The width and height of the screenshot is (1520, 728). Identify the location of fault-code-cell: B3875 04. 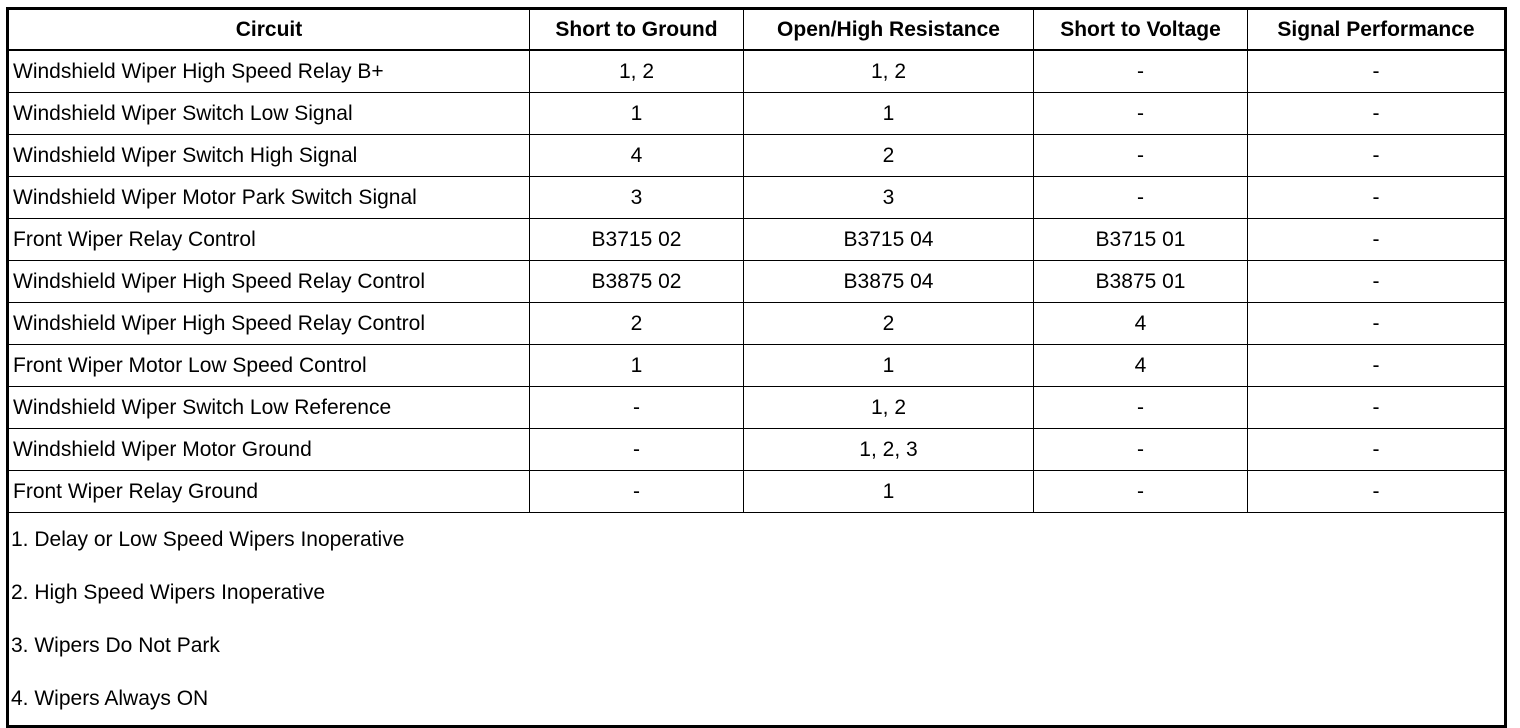
(888, 281).